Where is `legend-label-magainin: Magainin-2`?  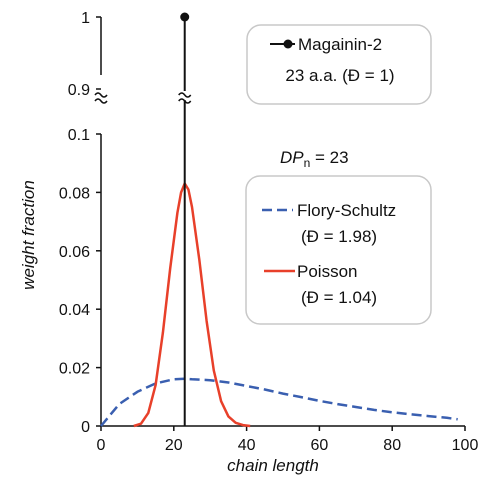 legend-label-magainin: Magainin-2 is located at coordinates (340, 44).